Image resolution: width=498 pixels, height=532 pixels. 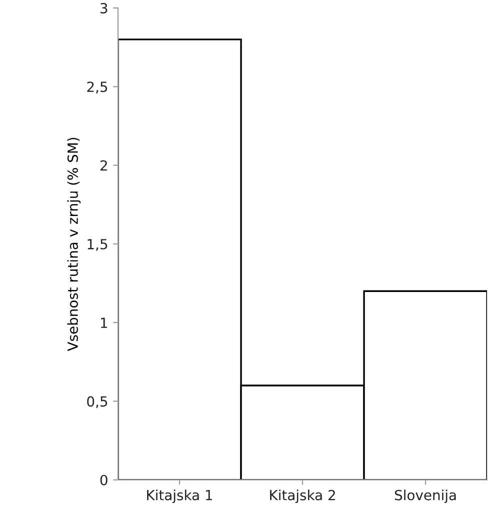 I want to click on y-tick-label: 1,5, so click(x=98, y=245).